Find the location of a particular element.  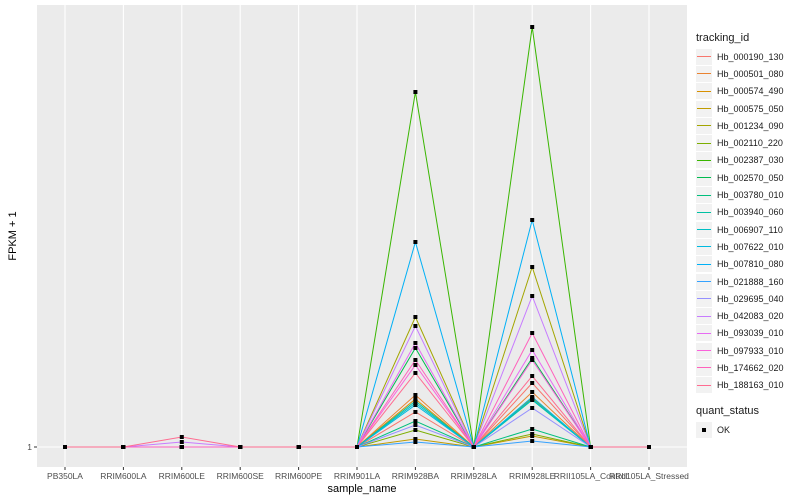

legend-label: Hb_003940_060 is located at coordinates (750, 212).